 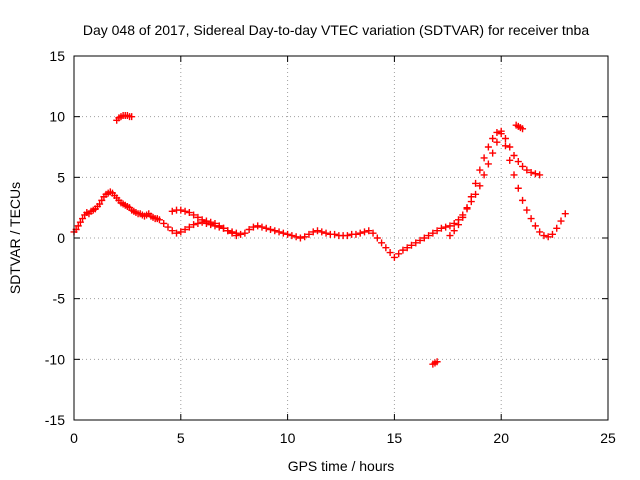 What do you see at coordinates (343, 438) in the screenshot?
I see `x-tick-labels: 0 5 10 15 20 25` at bounding box center [343, 438].